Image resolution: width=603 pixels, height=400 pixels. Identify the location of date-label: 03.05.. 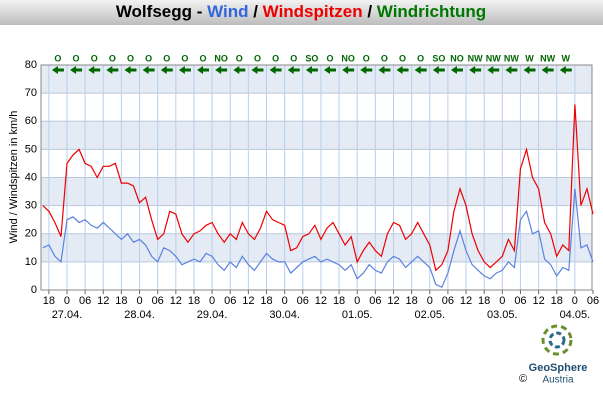
(502, 315).